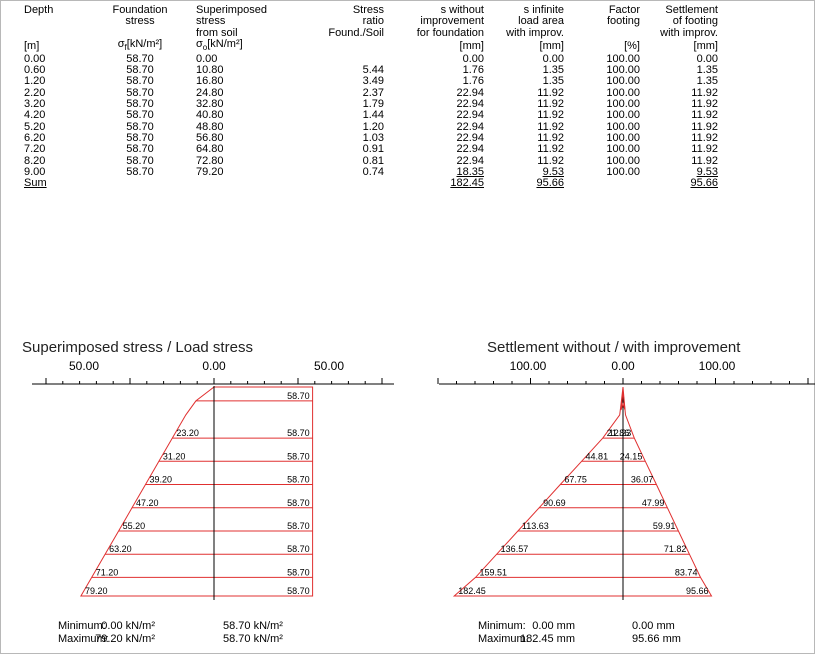 This screenshot has width=815, height=654. I want to click on bar-value-label: 71.20, so click(107, 572).